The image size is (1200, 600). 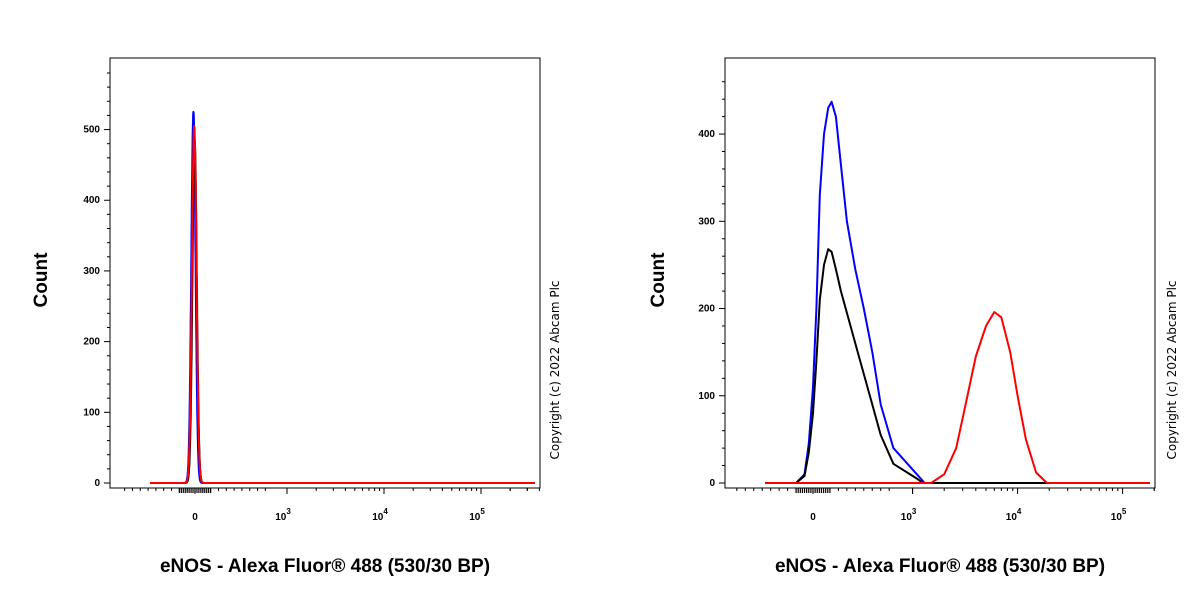 What do you see at coordinates (945, 505) in the screenshot?
I see `right-x-ticks: 0 10³ 10⁴ 10⁵` at bounding box center [945, 505].